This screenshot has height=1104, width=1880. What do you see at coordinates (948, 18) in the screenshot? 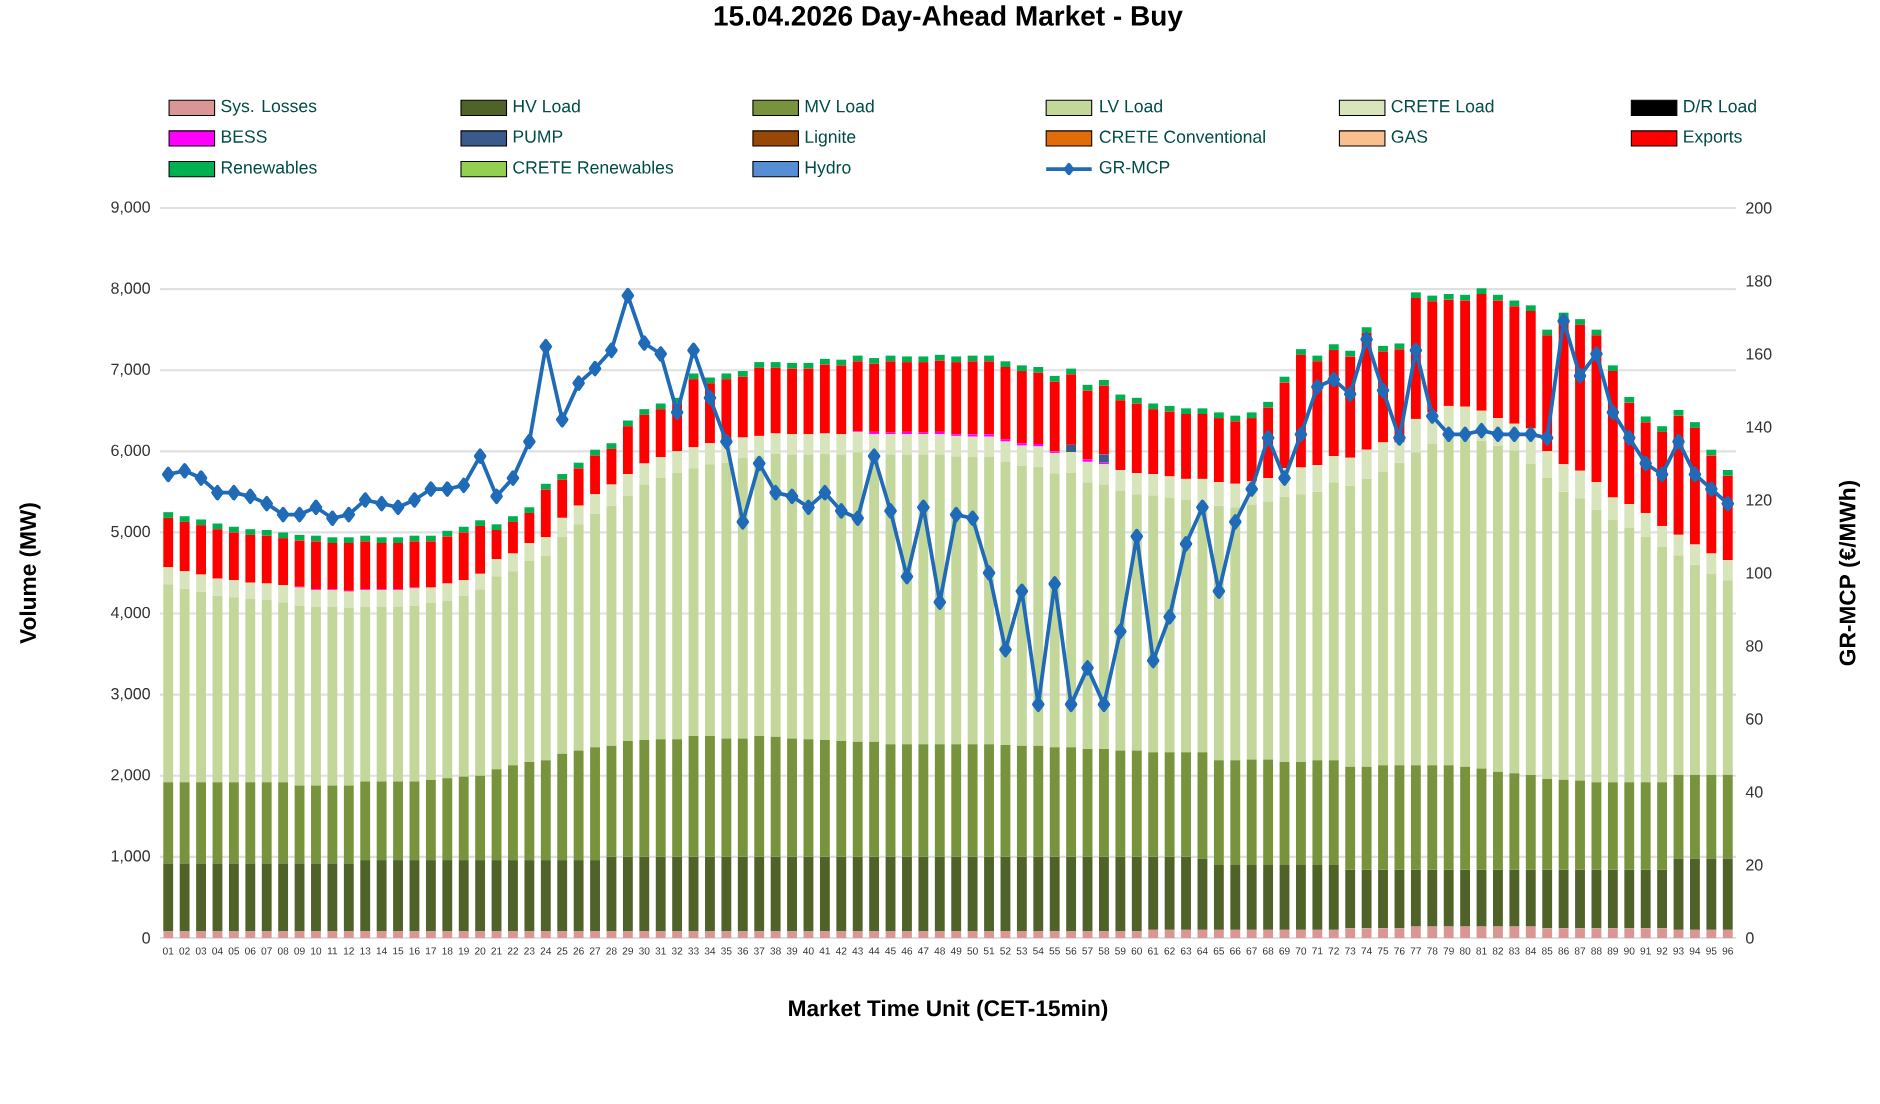
I see `chart-title: 15.04.2026 Day-Ahead Market - Buy` at bounding box center [948, 18].